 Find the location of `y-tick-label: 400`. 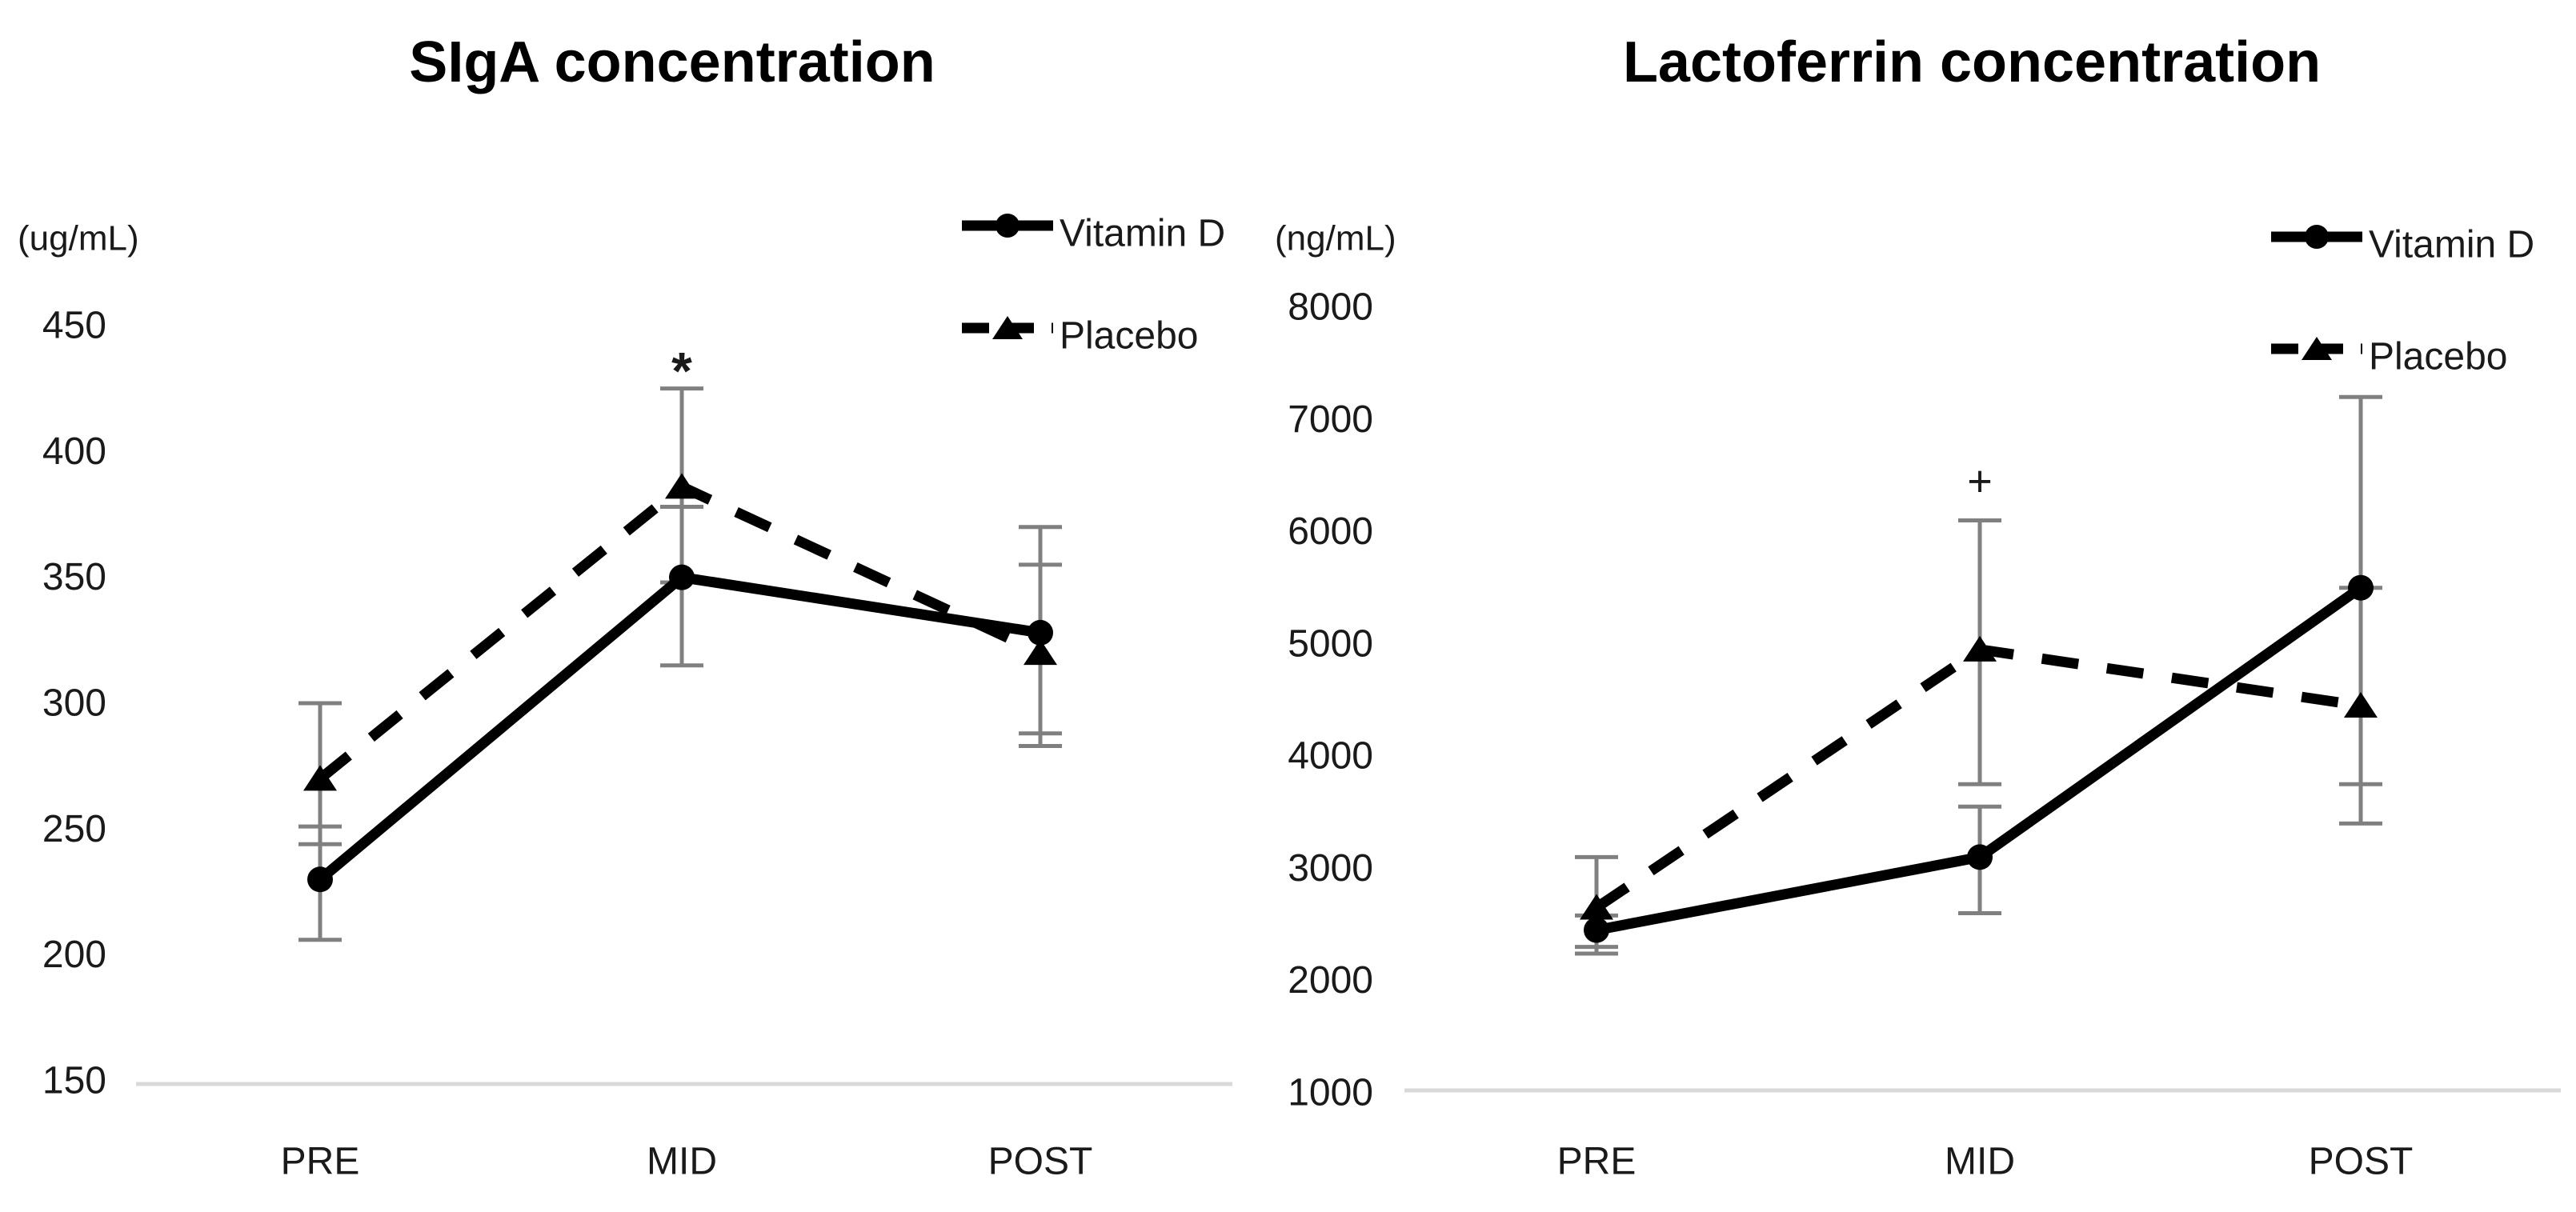

y-tick-label: 400 is located at coordinates (74, 451).